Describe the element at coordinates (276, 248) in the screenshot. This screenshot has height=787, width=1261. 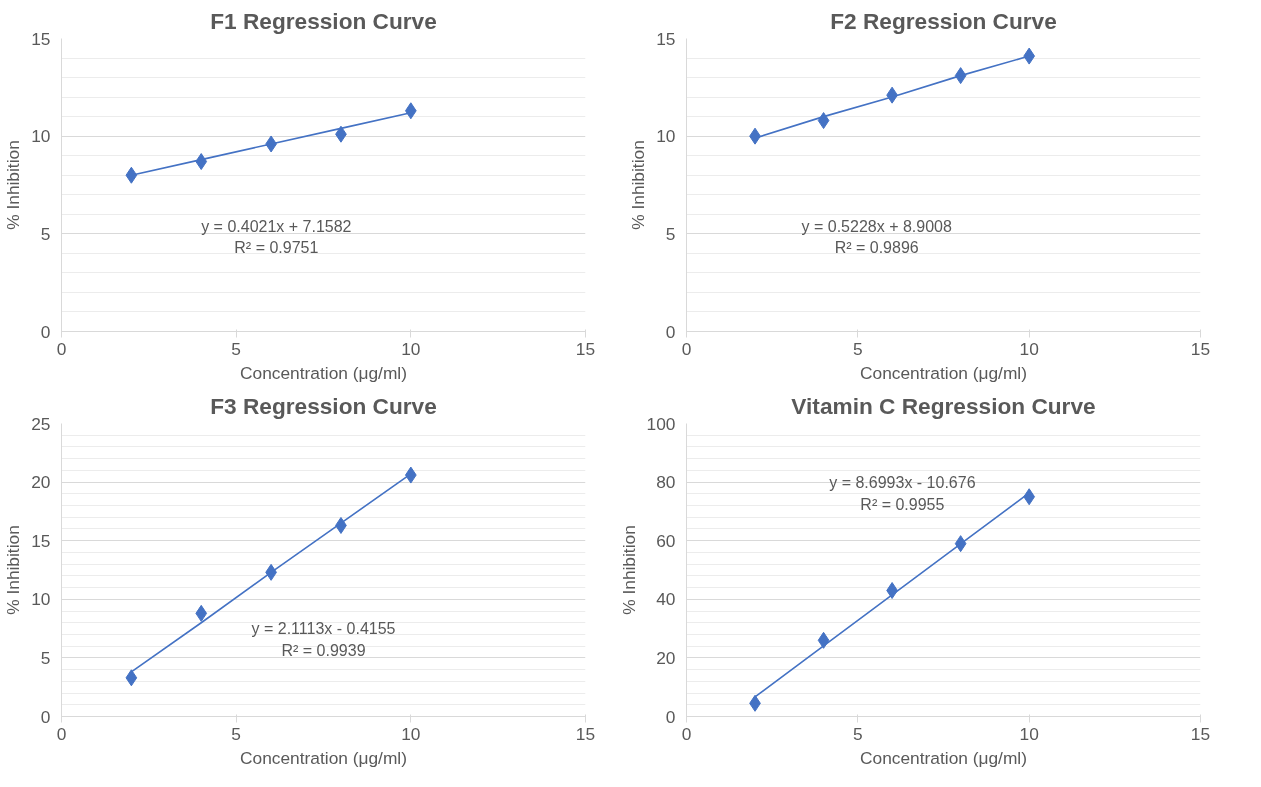
I see `annotation: R² = 0.9751` at that location.